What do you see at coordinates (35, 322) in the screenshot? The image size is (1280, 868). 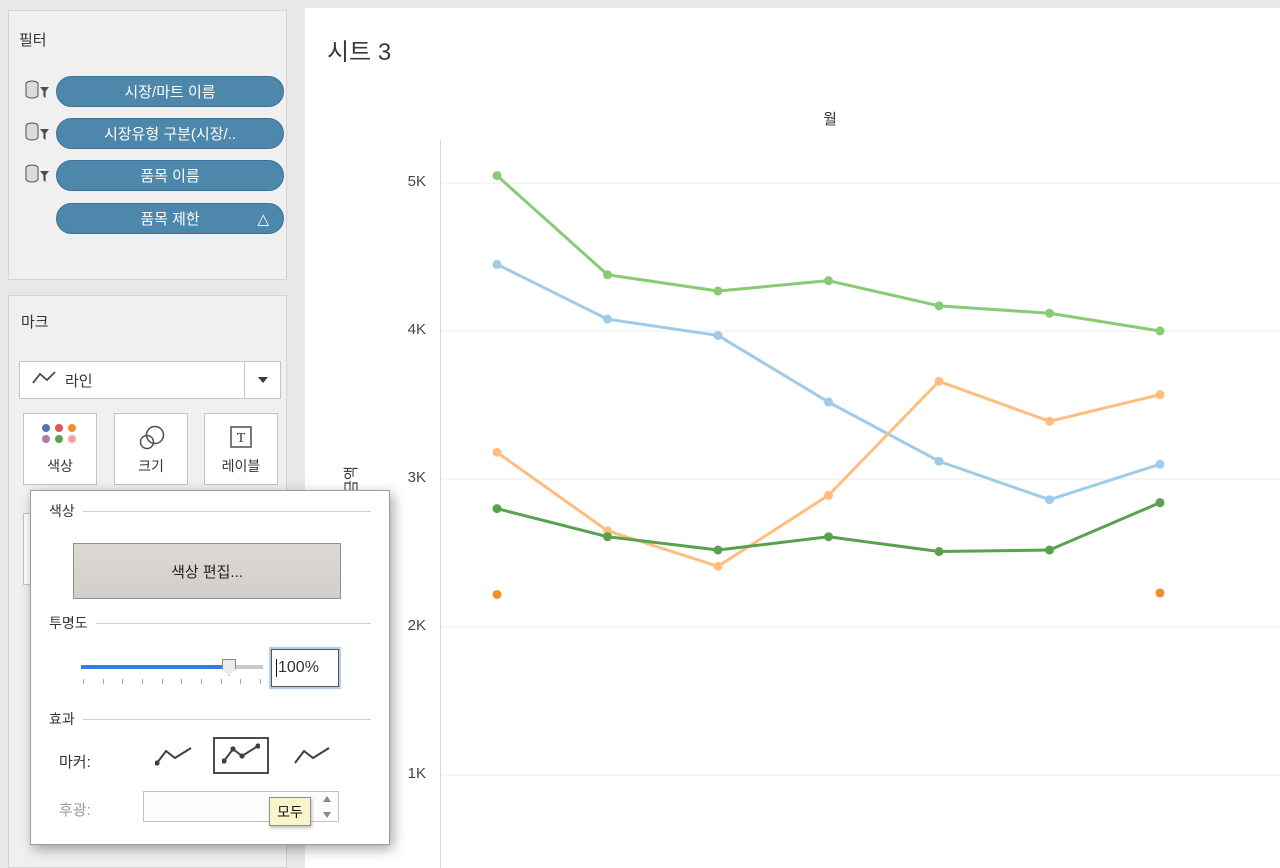 I see `marks-title: 마크` at bounding box center [35, 322].